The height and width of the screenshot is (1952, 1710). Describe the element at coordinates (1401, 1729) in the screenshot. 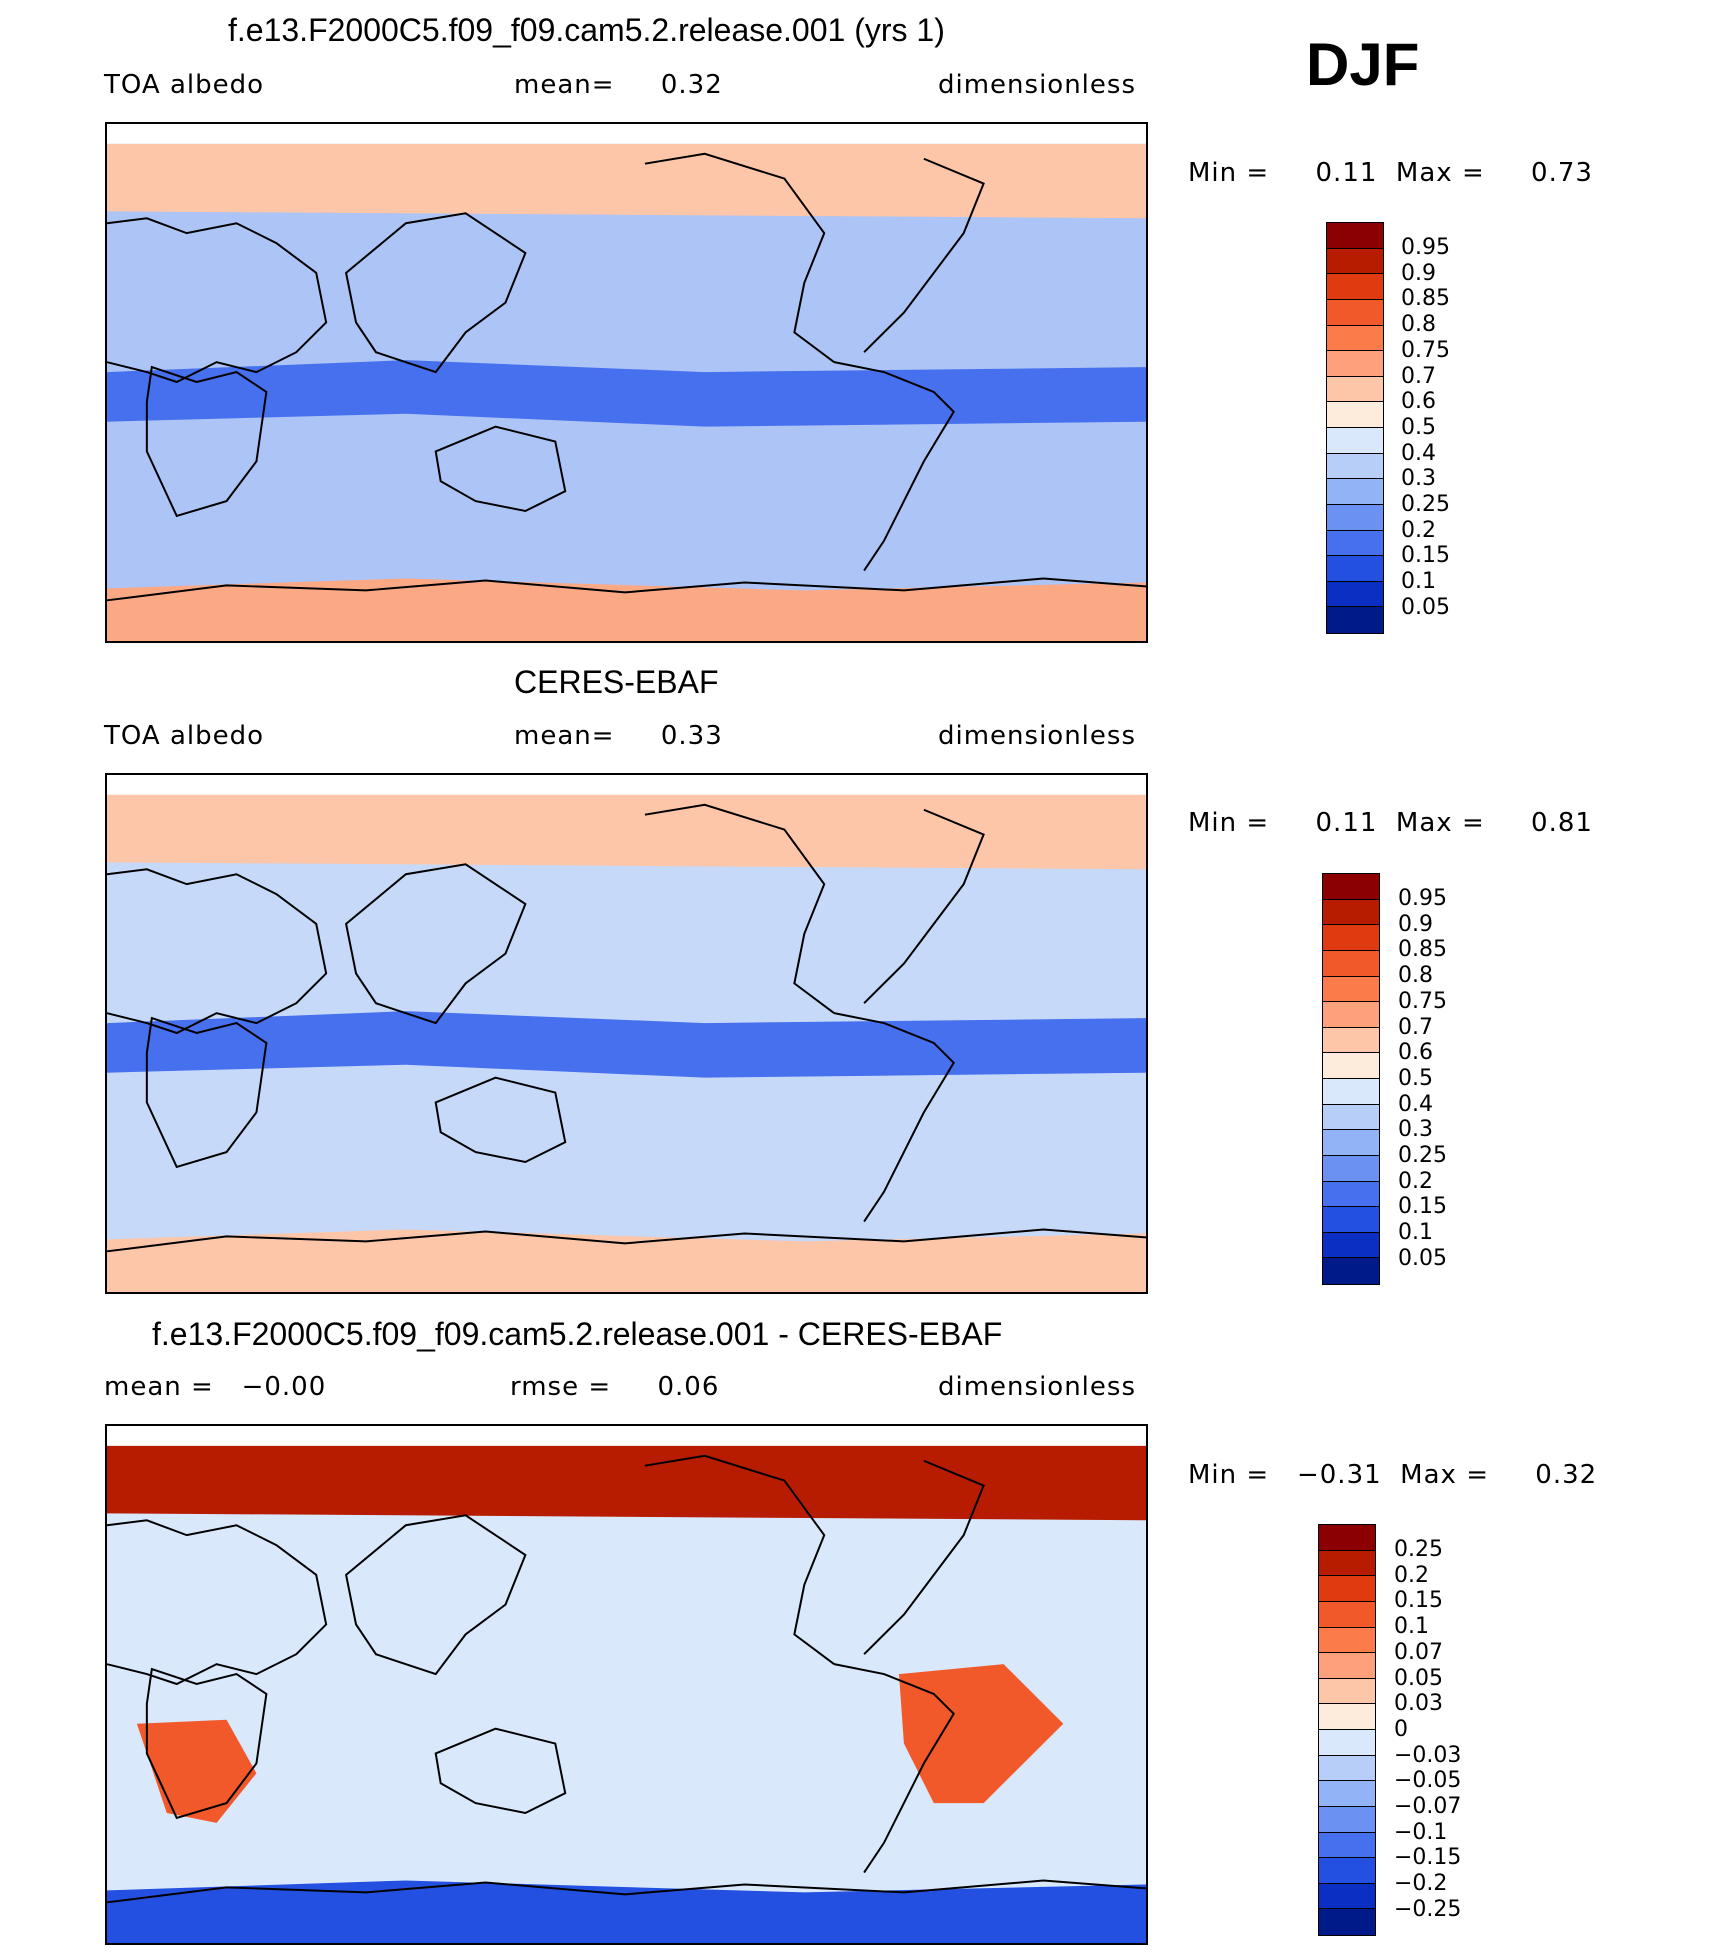

I see `colorbar-tick-label: 0` at that location.